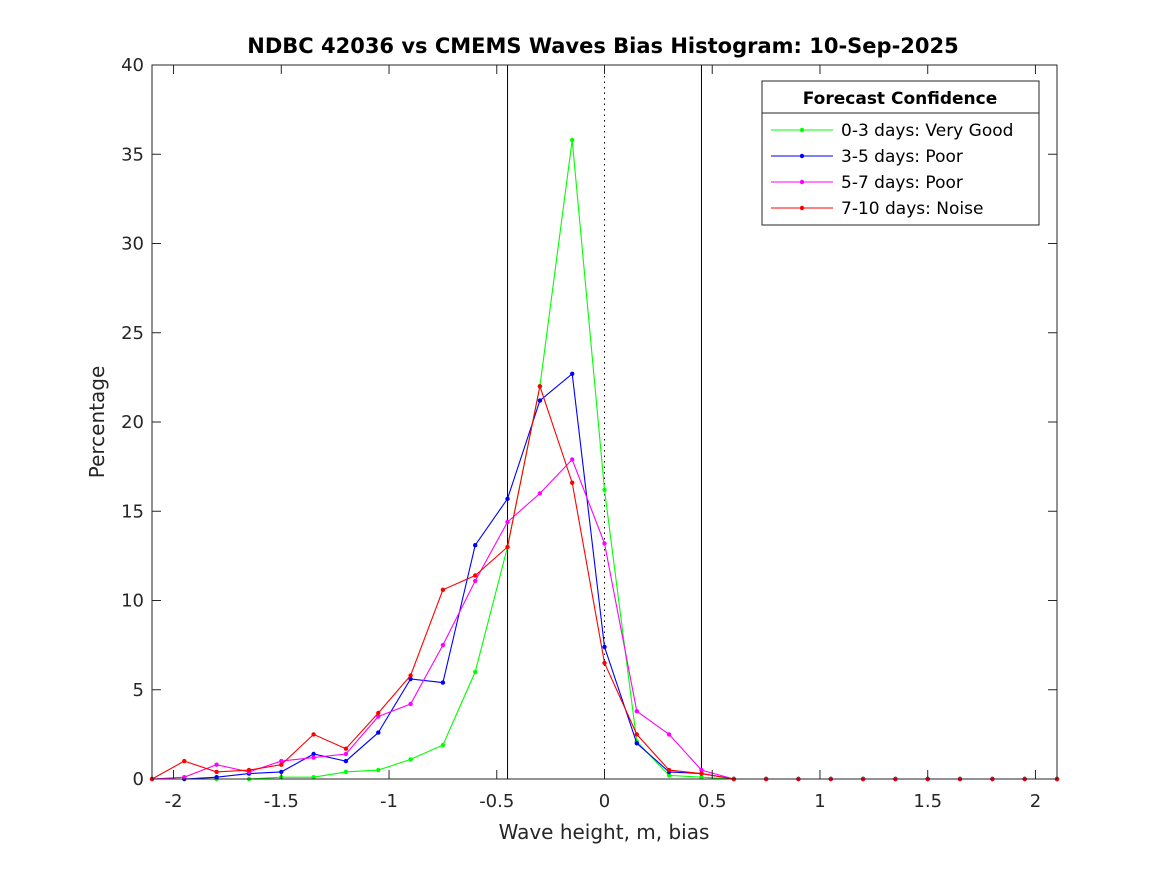  I want to click on x-tick-label: 2, so click(1035, 801).